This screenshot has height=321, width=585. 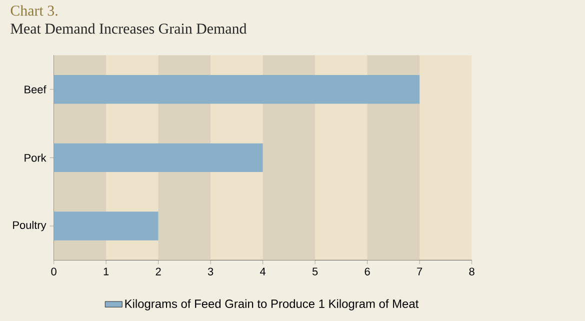 What do you see at coordinates (158, 272) in the screenshot?
I see `x-tick-label: 2` at bounding box center [158, 272].